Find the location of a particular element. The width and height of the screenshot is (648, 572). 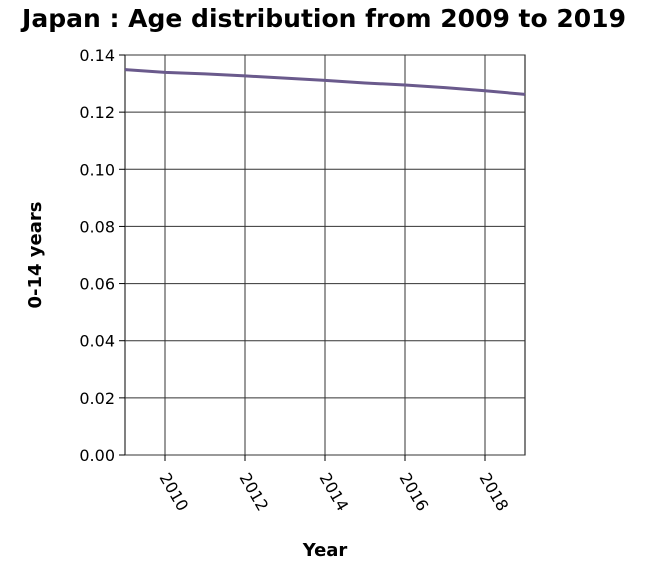

y-tick-label: 0.10 is located at coordinates (97, 169).